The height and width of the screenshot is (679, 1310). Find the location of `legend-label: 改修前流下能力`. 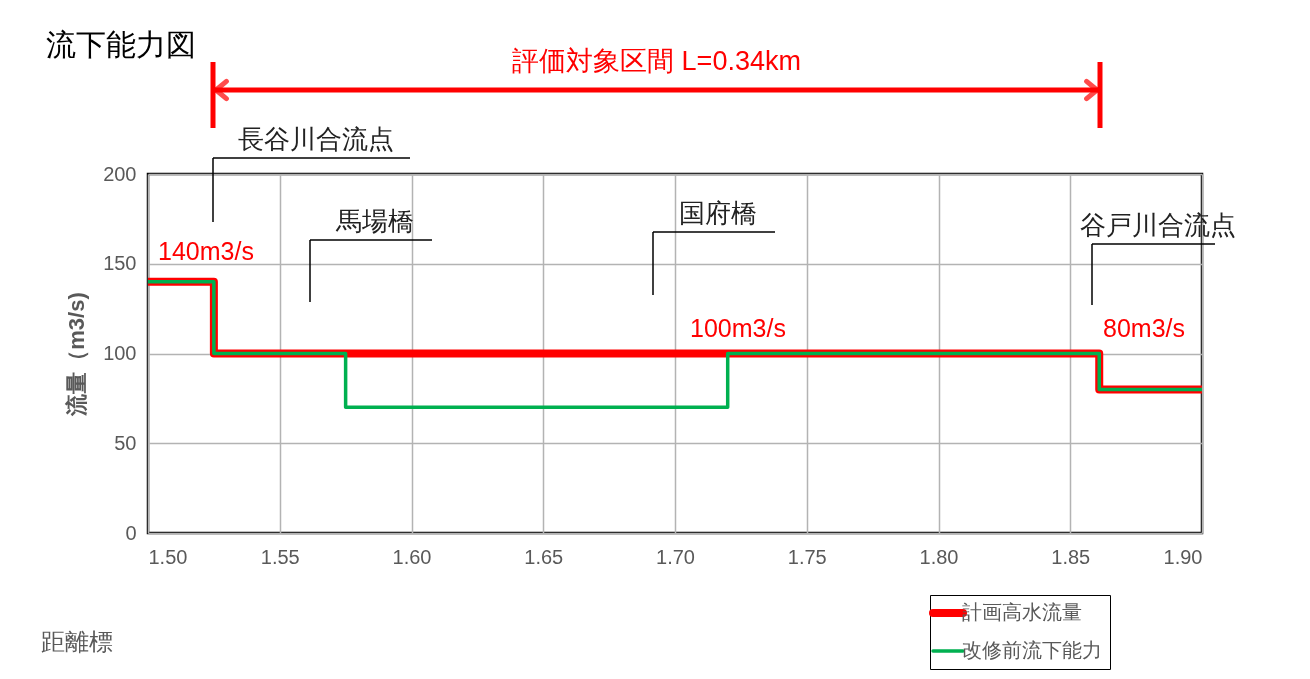

legend-label: 改修前流下能力 is located at coordinates (1032, 650).